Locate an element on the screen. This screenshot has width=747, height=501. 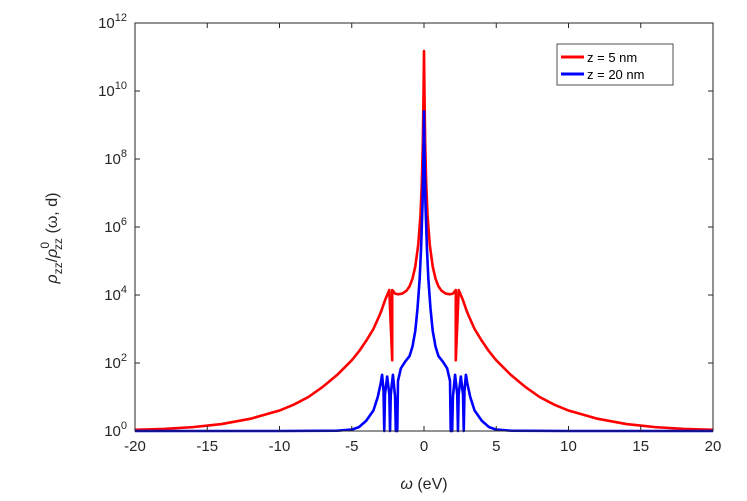
y-axis-label: ρzz/ρ0zz (ω, d) is located at coordinates (51, 239).